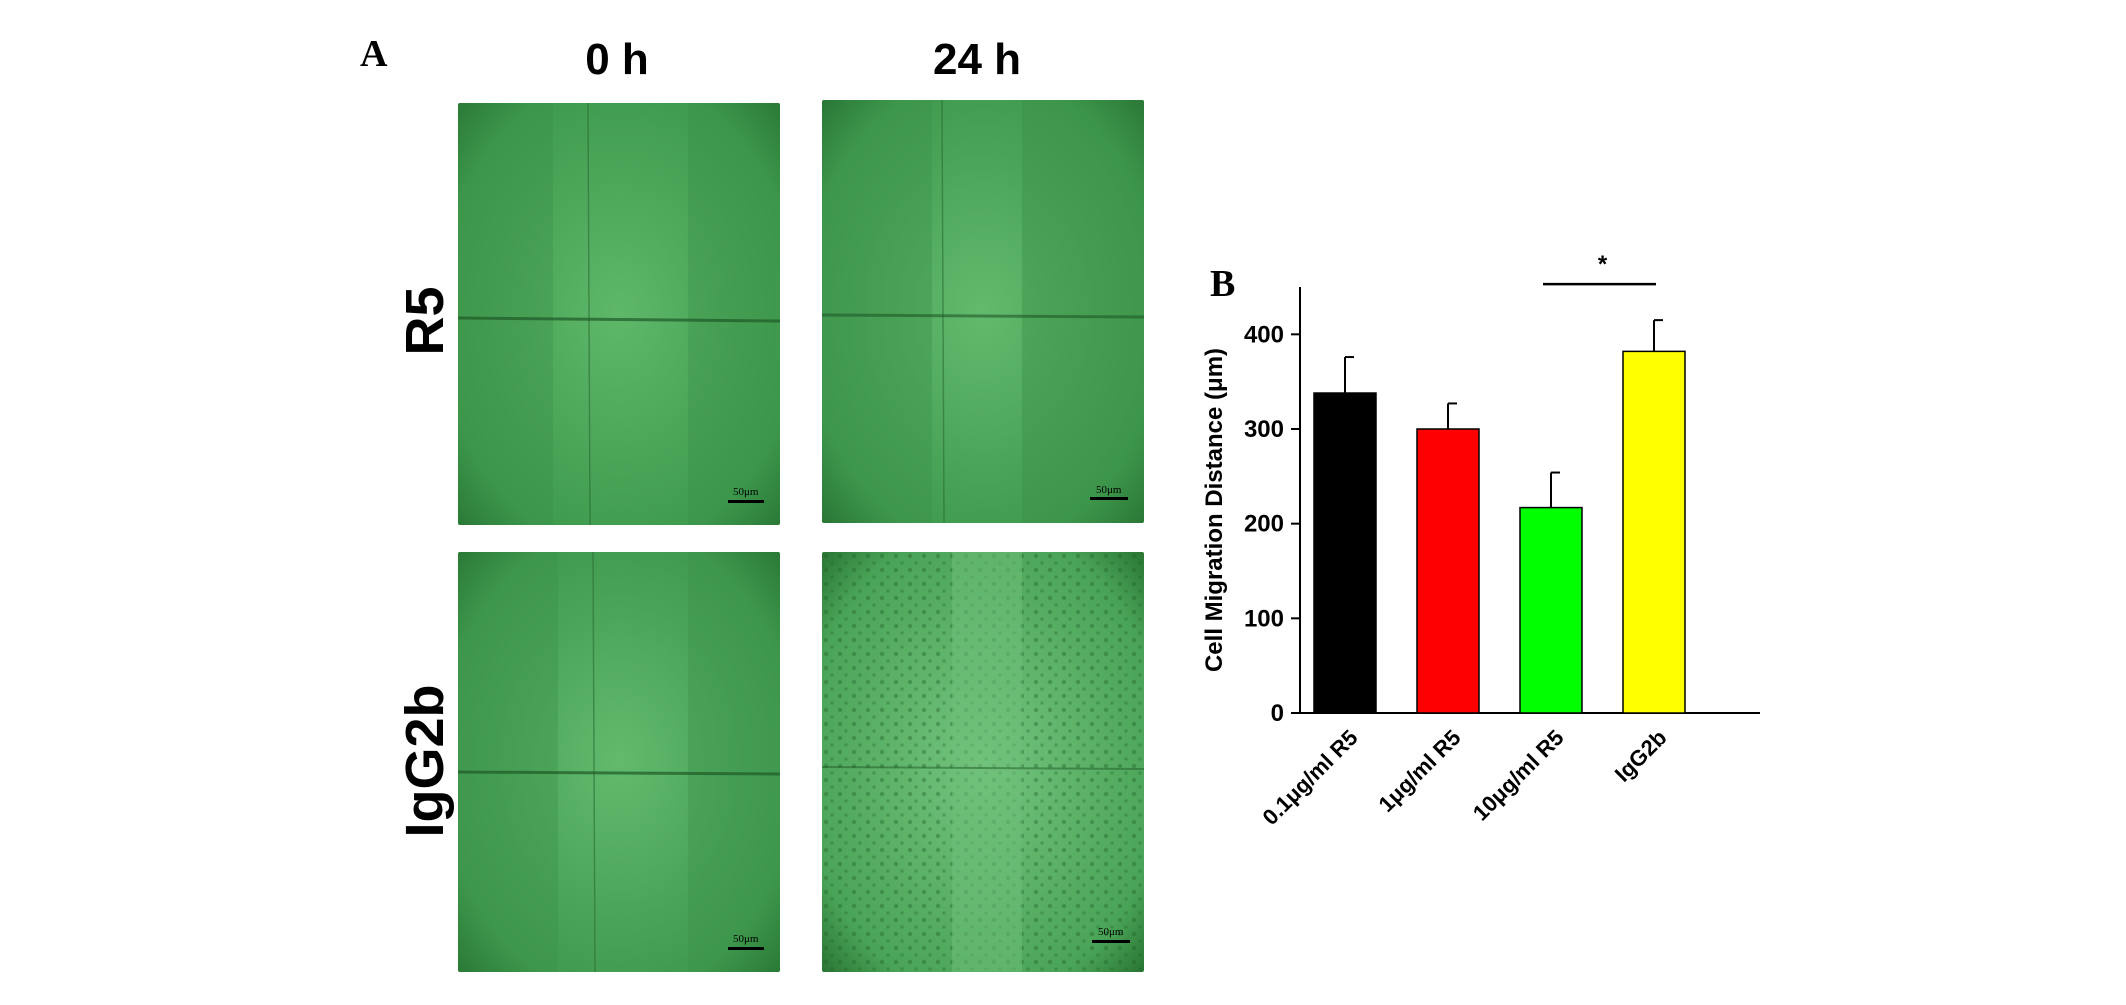 The height and width of the screenshot is (1005, 2126). What do you see at coordinates (1109, 490) in the screenshot?
I see `scale-bar-label-r5-24h: 50μm` at bounding box center [1109, 490].